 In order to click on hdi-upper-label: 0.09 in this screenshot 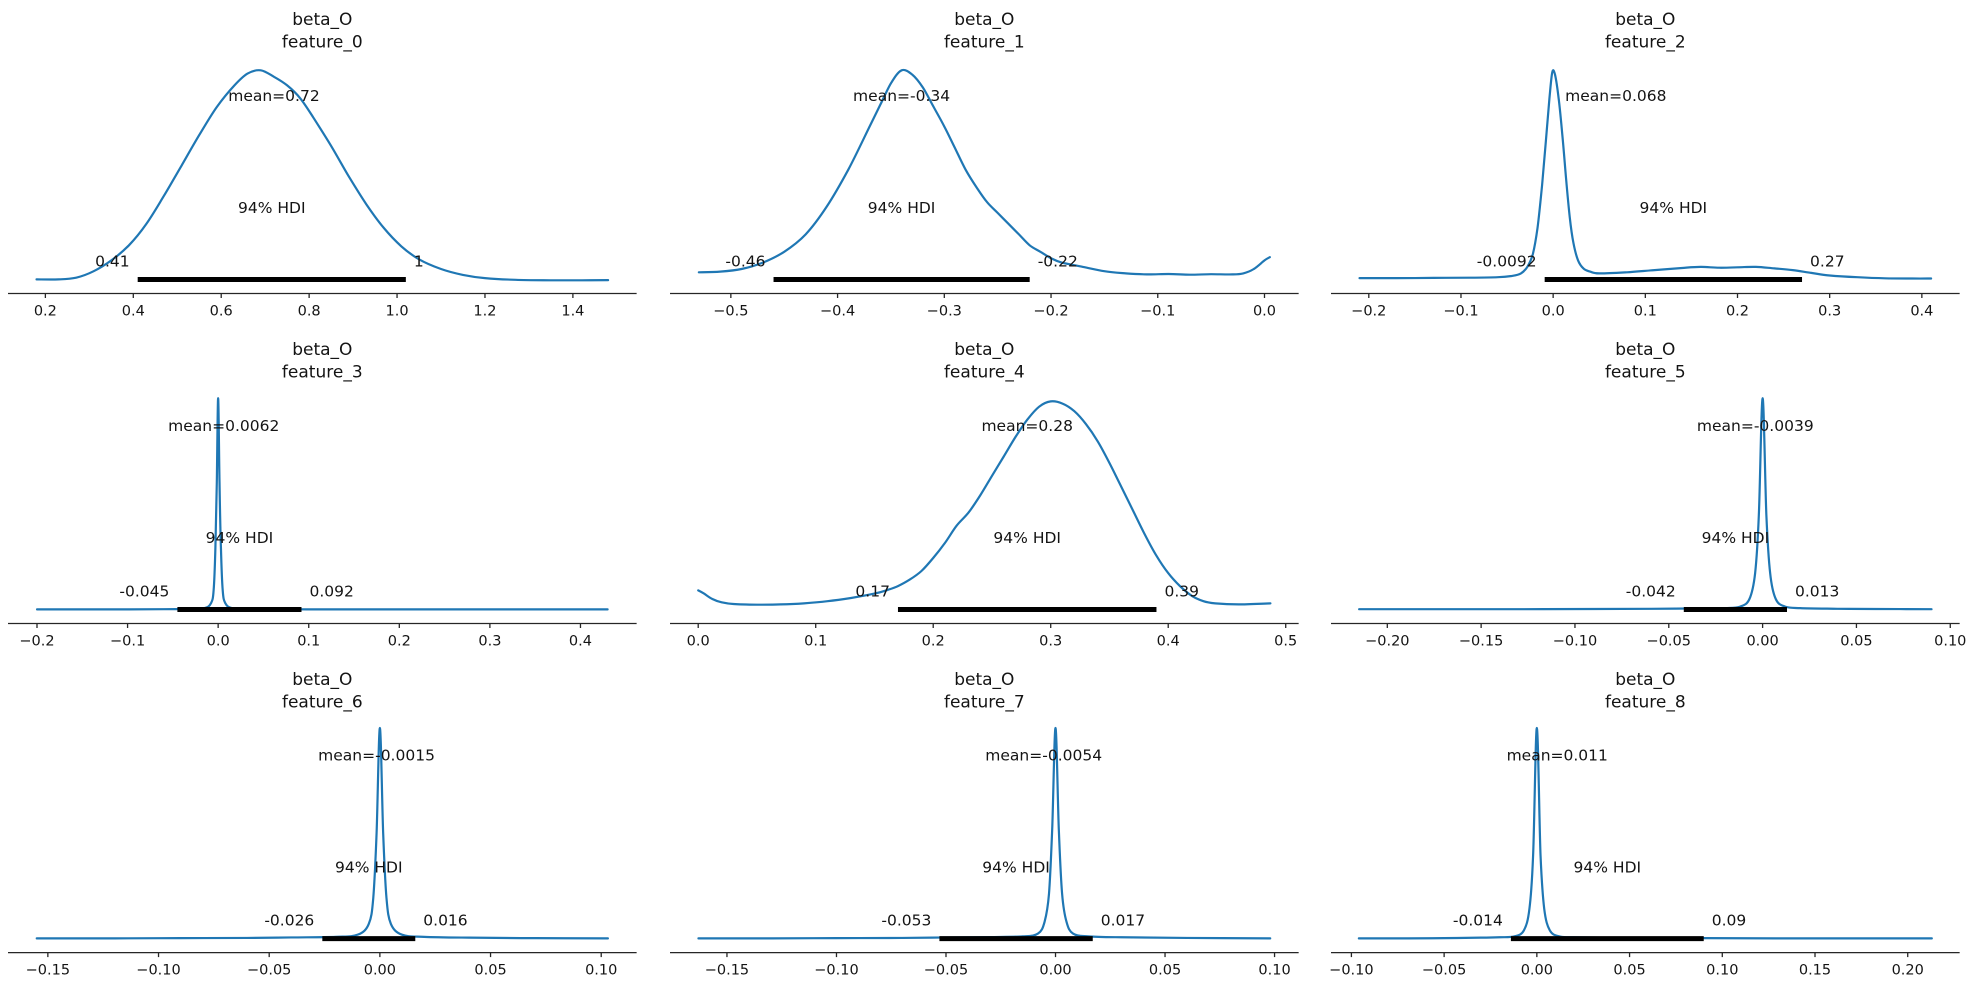, I will do `click(1729, 921)`.